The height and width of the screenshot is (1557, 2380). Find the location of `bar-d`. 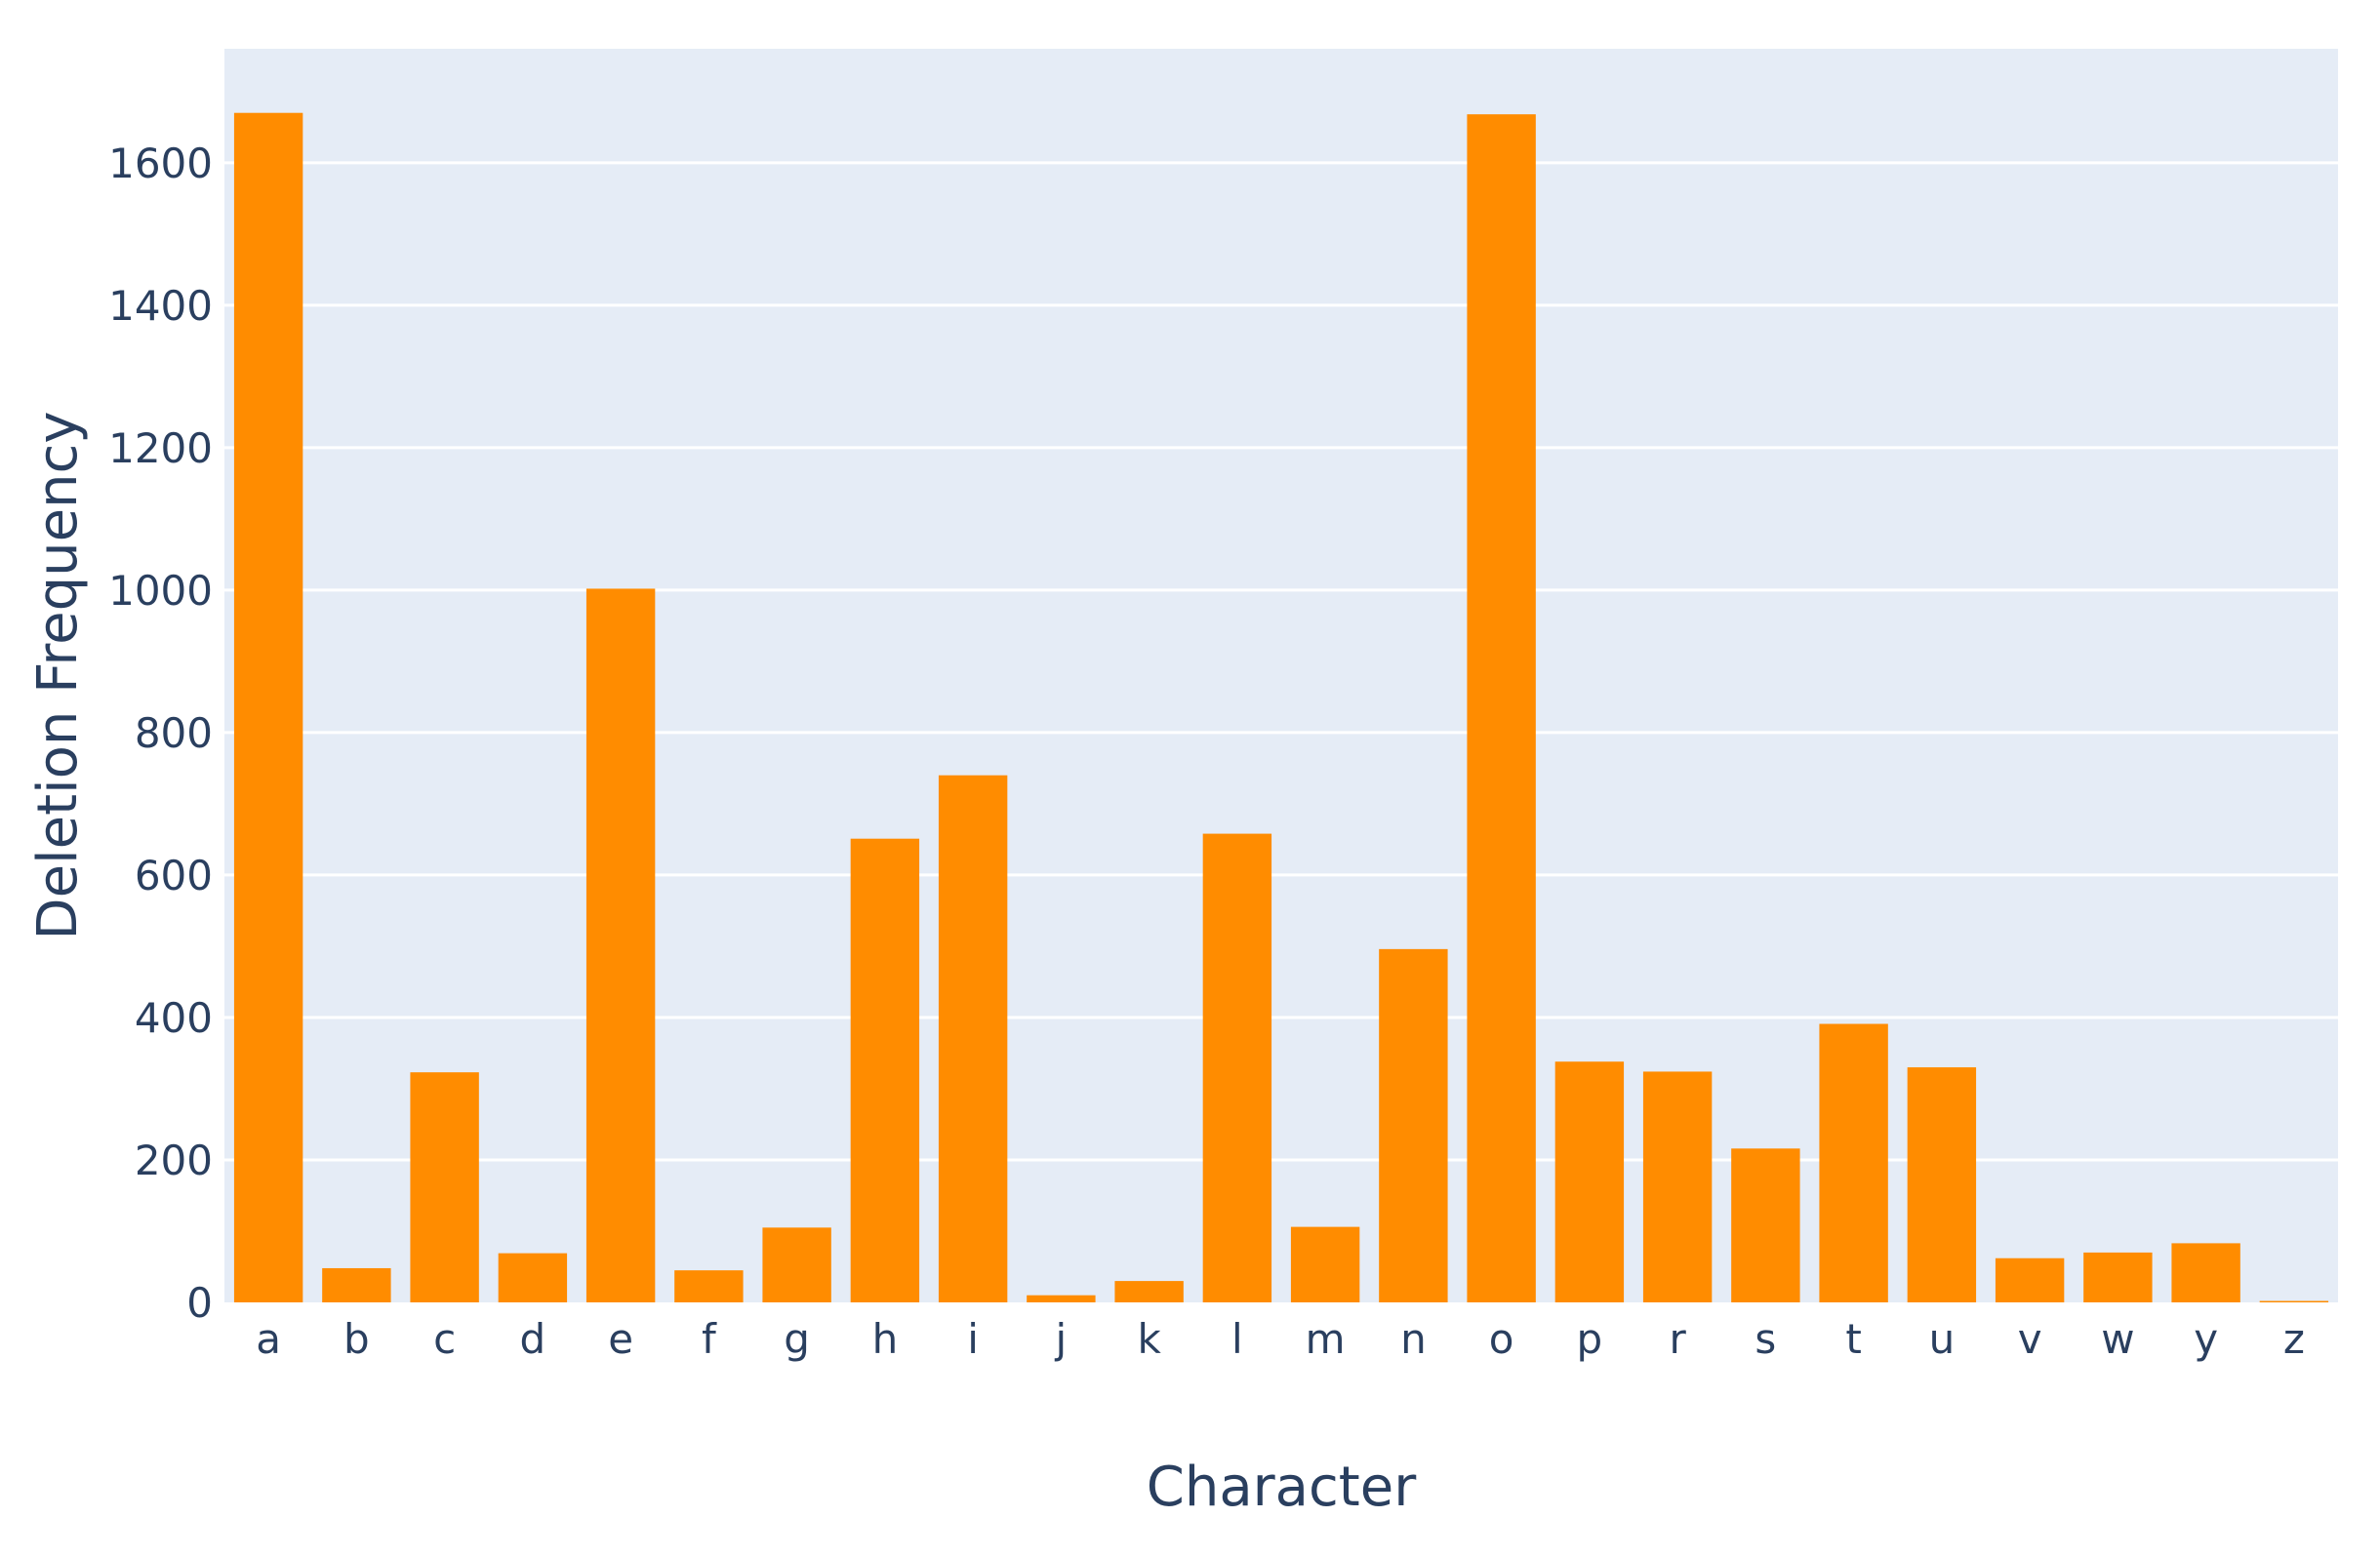

bar-d is located at coordinates (533, 1277).